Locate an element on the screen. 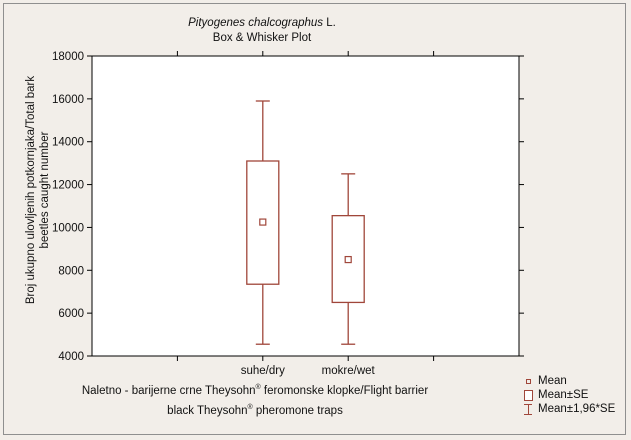 This screenshot has width=631, height=440. legend-item-se: Mean±SE is located at coordinates (567, 395).